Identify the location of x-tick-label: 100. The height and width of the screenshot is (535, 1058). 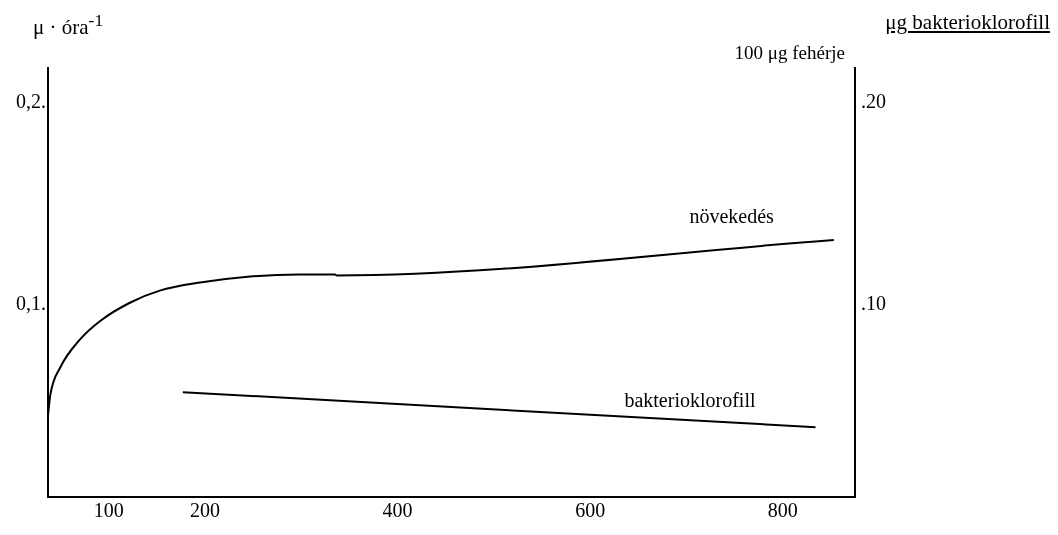
(108, 510).